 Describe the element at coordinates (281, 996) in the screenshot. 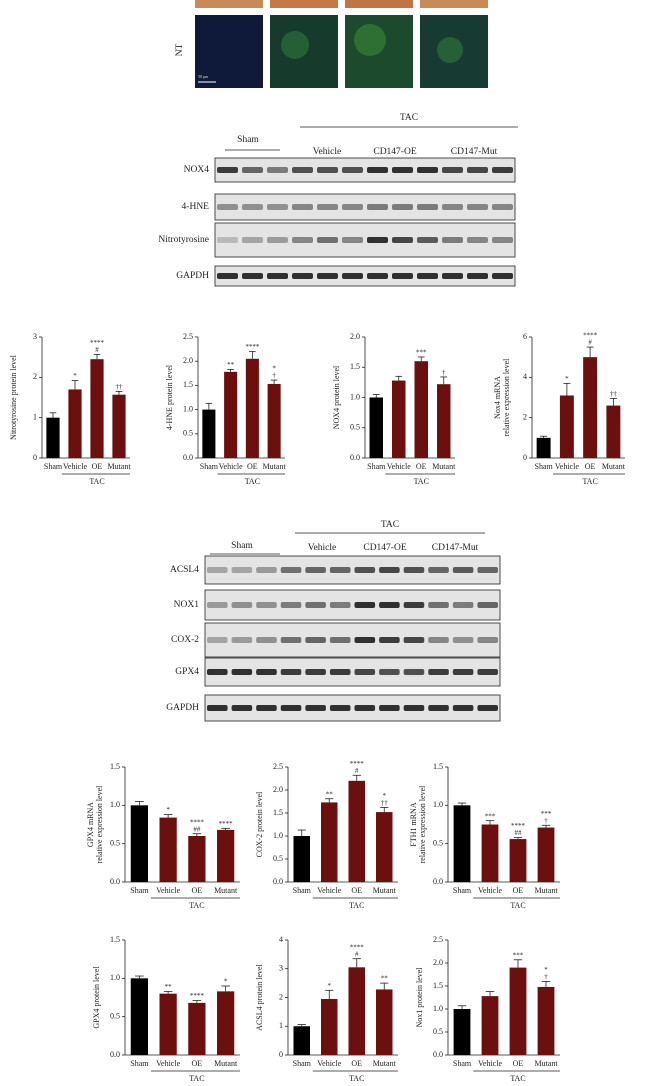

I see `y-tick-label: 2` at that location.